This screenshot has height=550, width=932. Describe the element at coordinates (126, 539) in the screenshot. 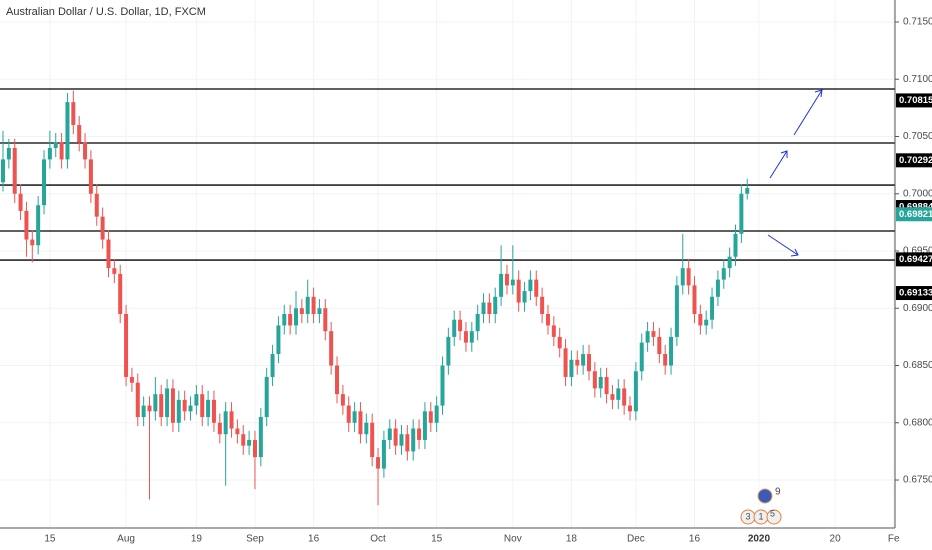

I see `x-tick-label: Aug` at that location.